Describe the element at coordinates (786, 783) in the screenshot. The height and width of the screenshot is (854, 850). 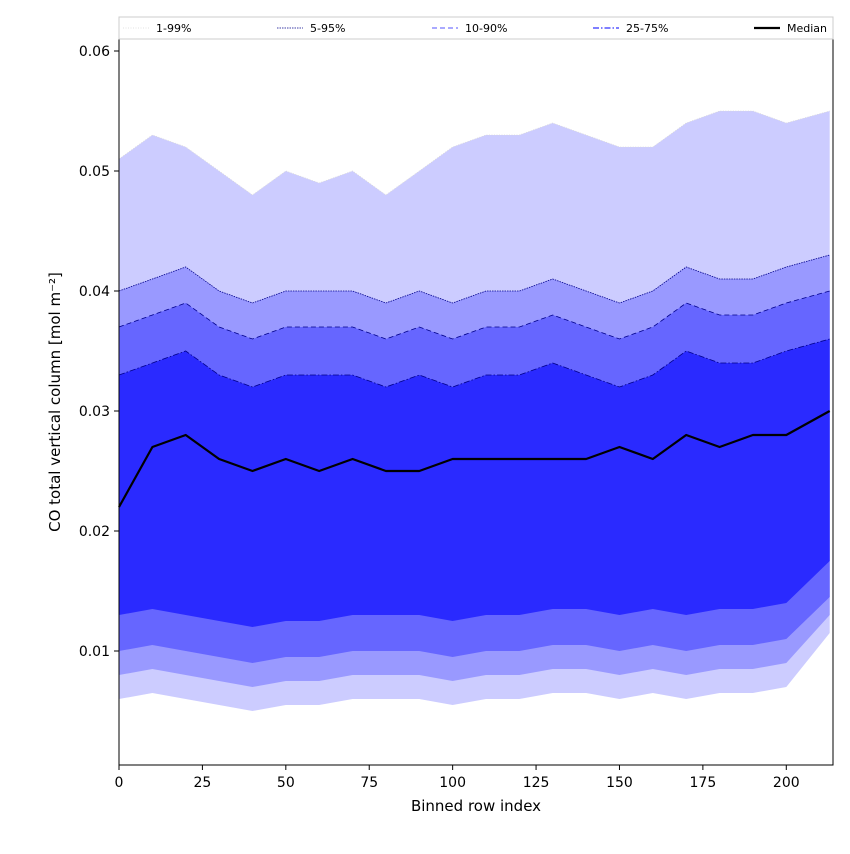
I see `x-tick-label: 200` at that location.